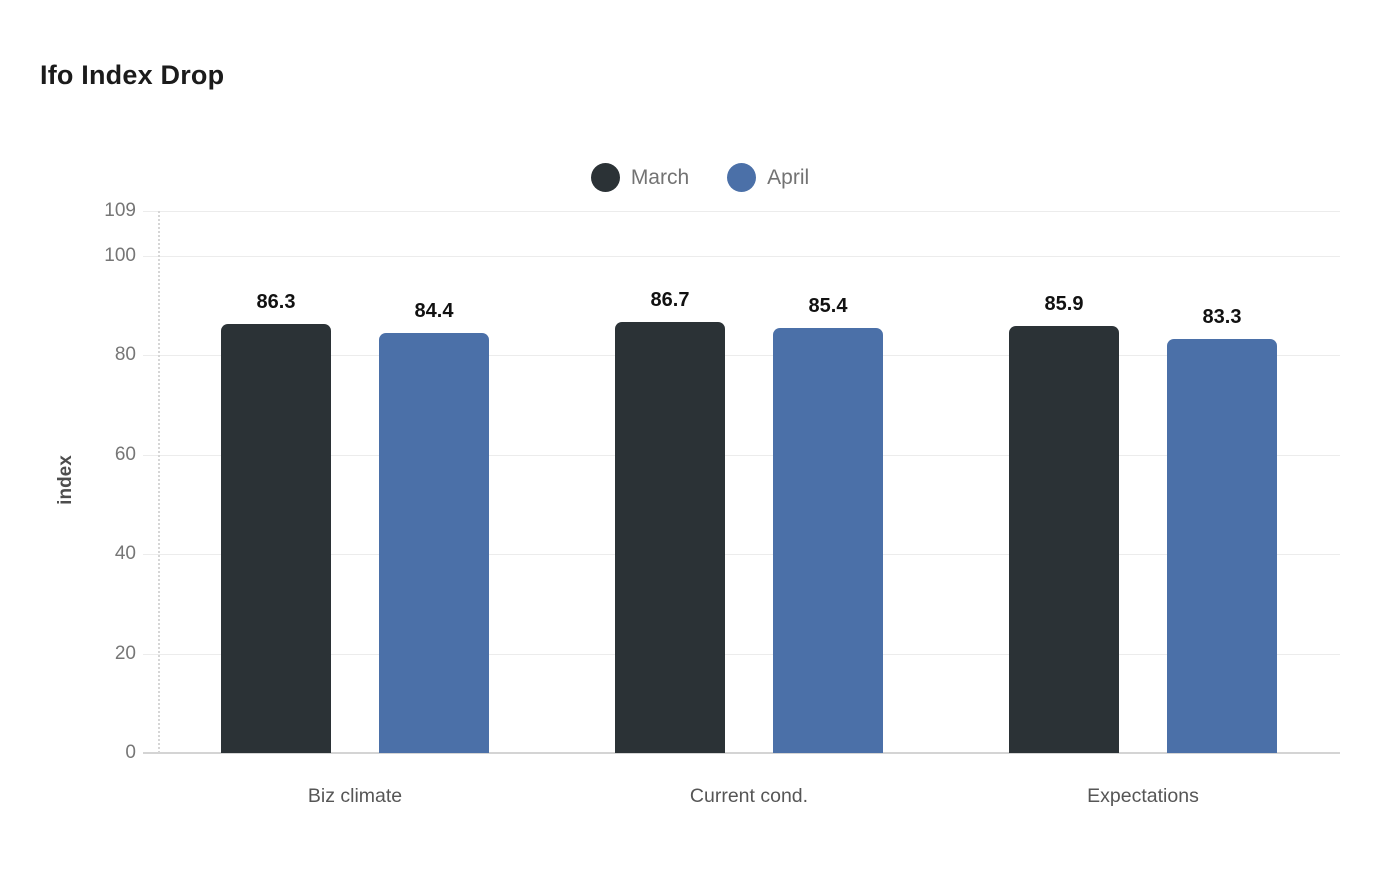 Image resolution: width=1400 pixels, height=880 pixels. Describe the element at coordinates (828, 306) in the screenshot. I see `bar-value-label: 85.4` at that location.